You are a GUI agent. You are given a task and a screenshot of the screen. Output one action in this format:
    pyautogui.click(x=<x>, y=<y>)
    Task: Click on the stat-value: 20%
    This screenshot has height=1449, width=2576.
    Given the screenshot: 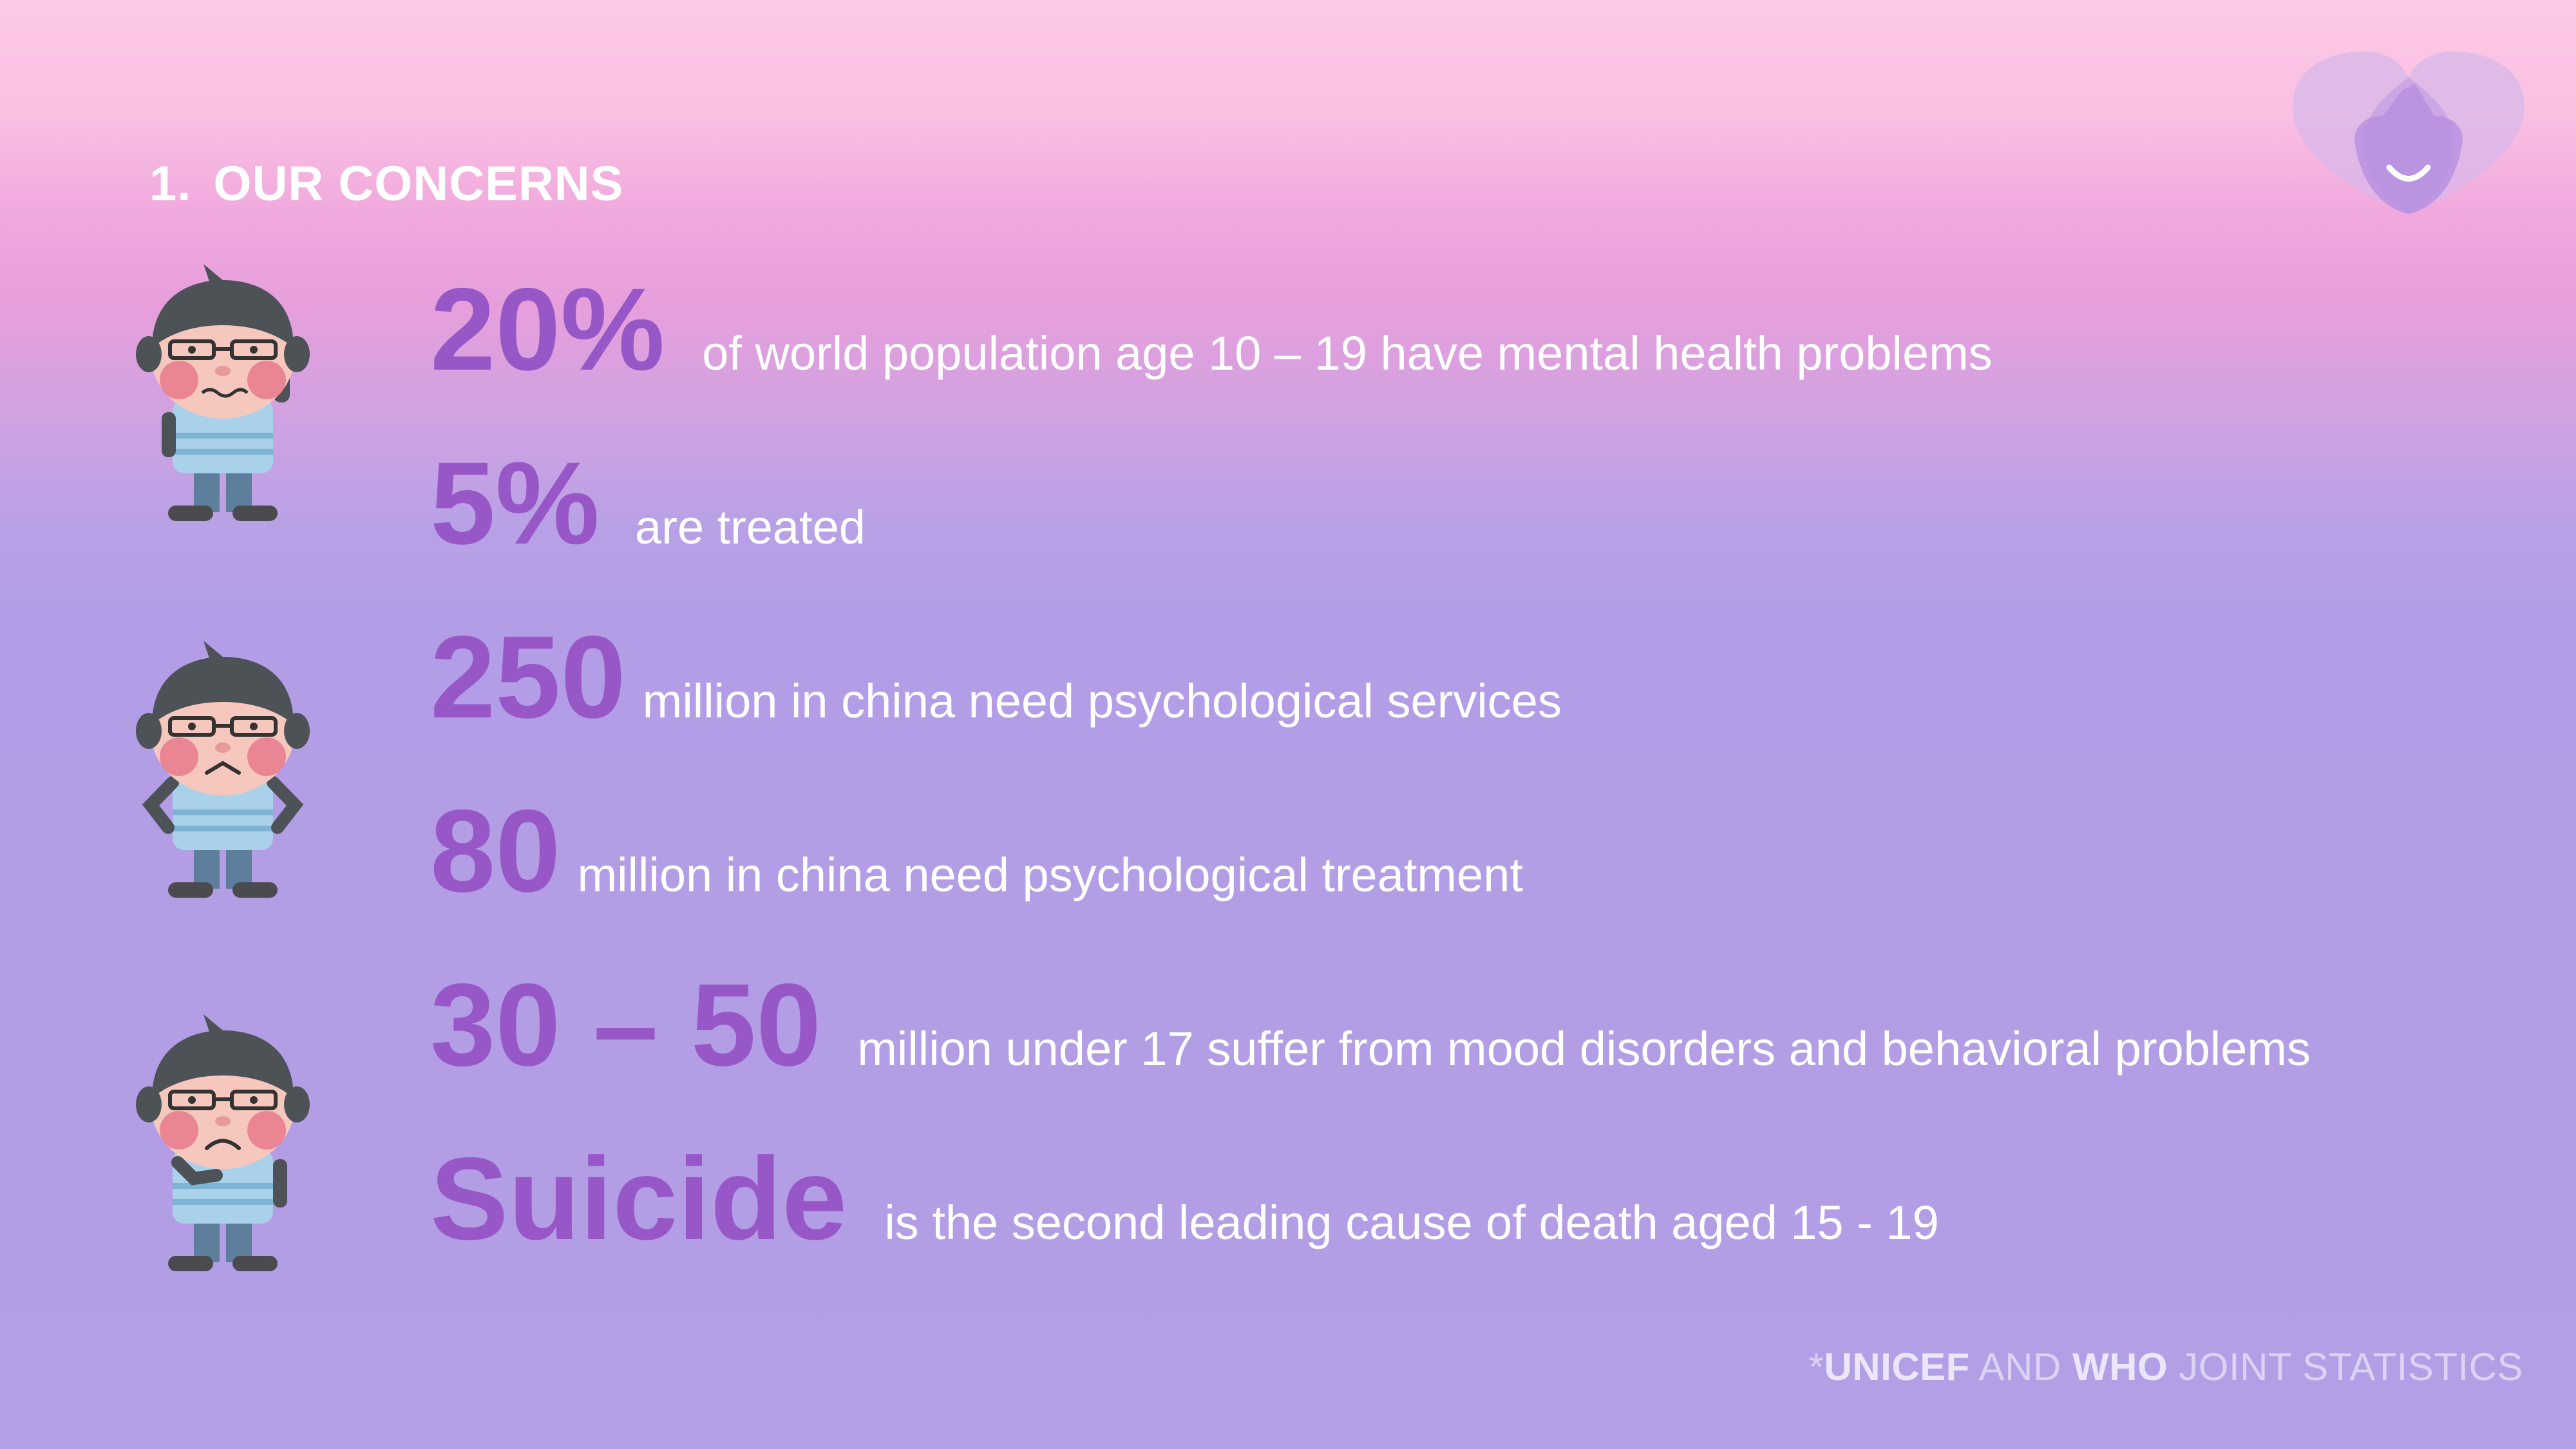 What is the action you would take?
    pyautogui.click(x=547, y=329)
    